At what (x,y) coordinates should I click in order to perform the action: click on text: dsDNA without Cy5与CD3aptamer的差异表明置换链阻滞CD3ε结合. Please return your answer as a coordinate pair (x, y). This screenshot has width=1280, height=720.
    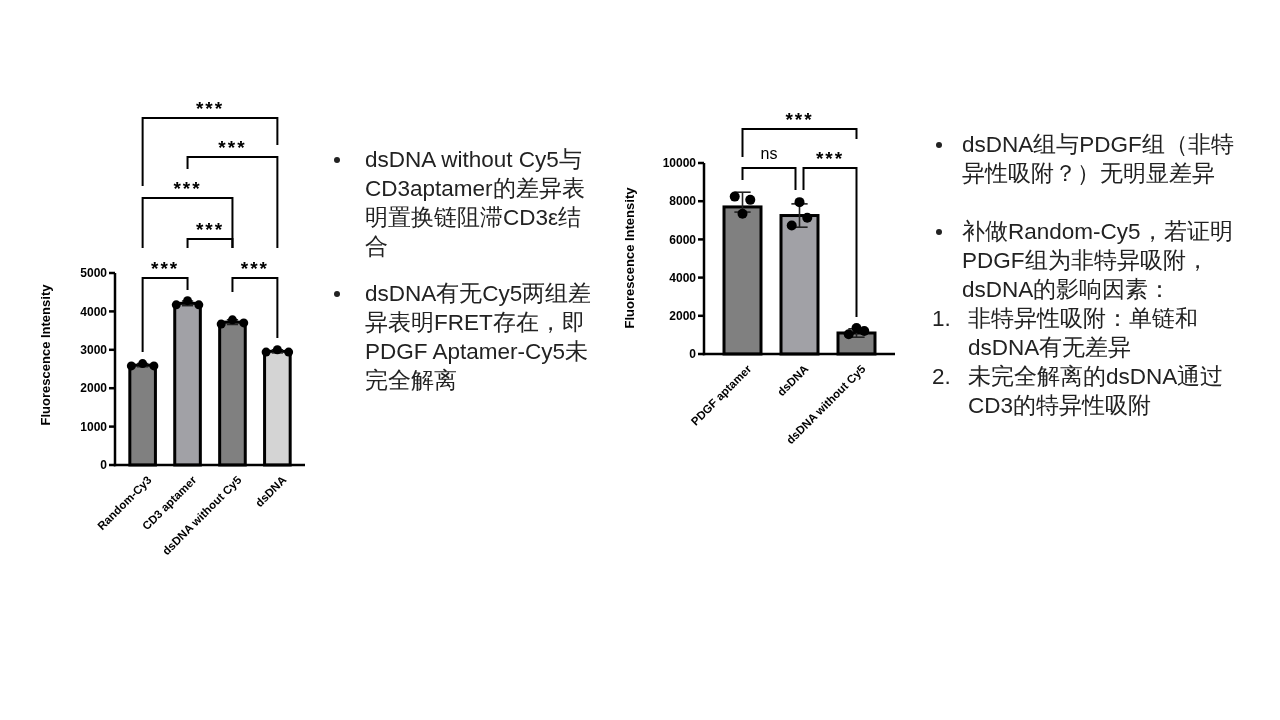
    Looking at the image, I should click on (475, 203).